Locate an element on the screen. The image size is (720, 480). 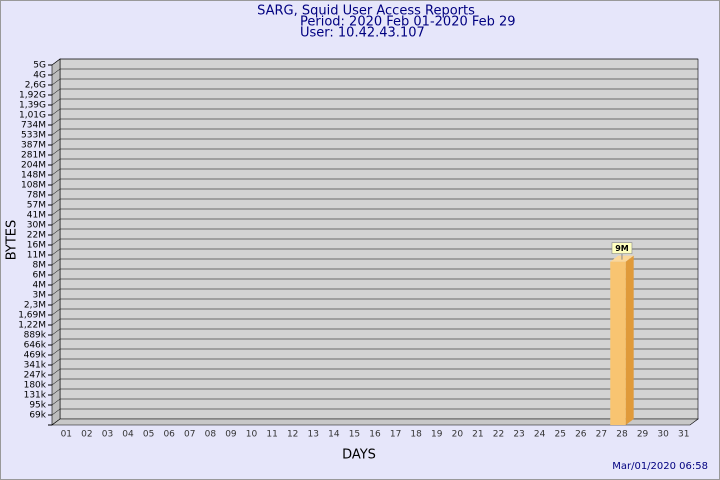
x-tick-label: 12 is located at coordinates (292, 435).